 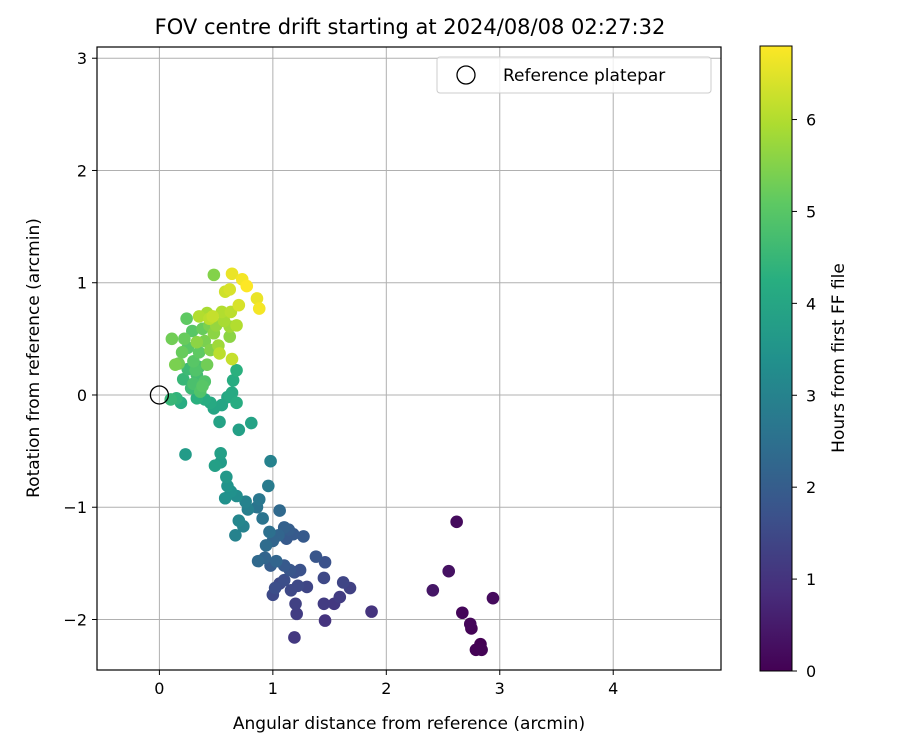 I want to click on y-axis-label: Rotation from reference (arcmin), so click(x=34, y=358).